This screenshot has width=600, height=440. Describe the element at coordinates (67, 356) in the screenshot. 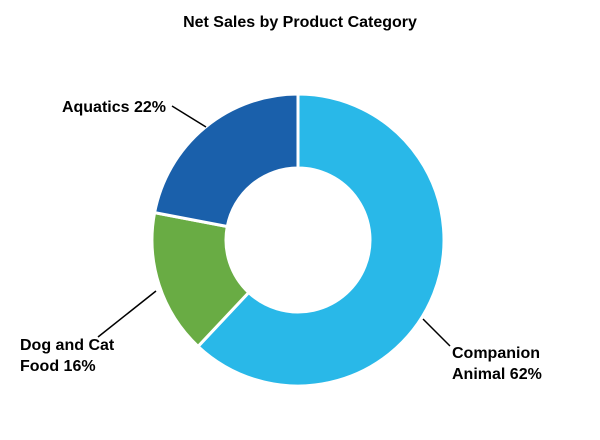

I see `label-dog-cat-food: Dog and Cat Food 16%` at that location.